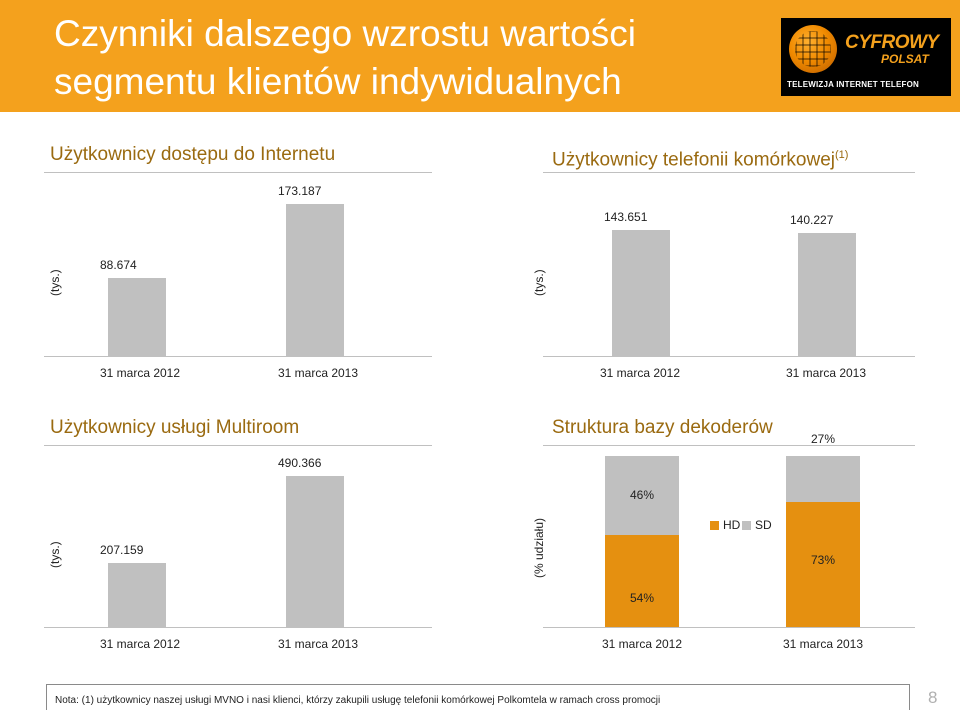 Image resolution: width=960 pixels, height=710 pixels. I want to click on legend-item-sd: SD, so click(757, 525).